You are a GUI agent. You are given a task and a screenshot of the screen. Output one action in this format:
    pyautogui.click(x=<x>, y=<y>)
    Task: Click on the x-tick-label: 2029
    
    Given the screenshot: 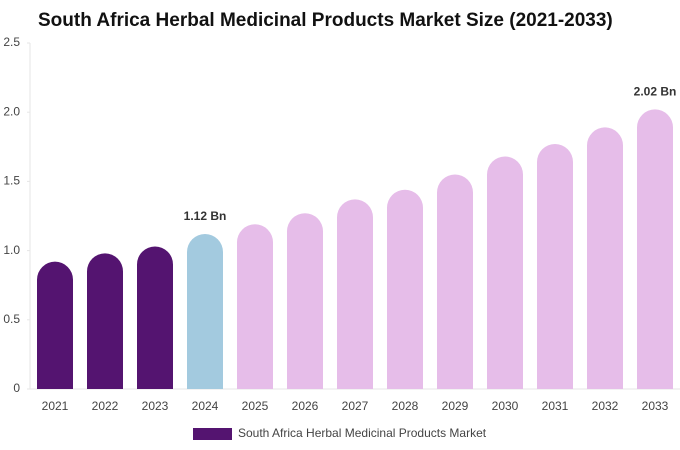 What is the action you would take?
    pyautogui.click(x=455, y=406)
    